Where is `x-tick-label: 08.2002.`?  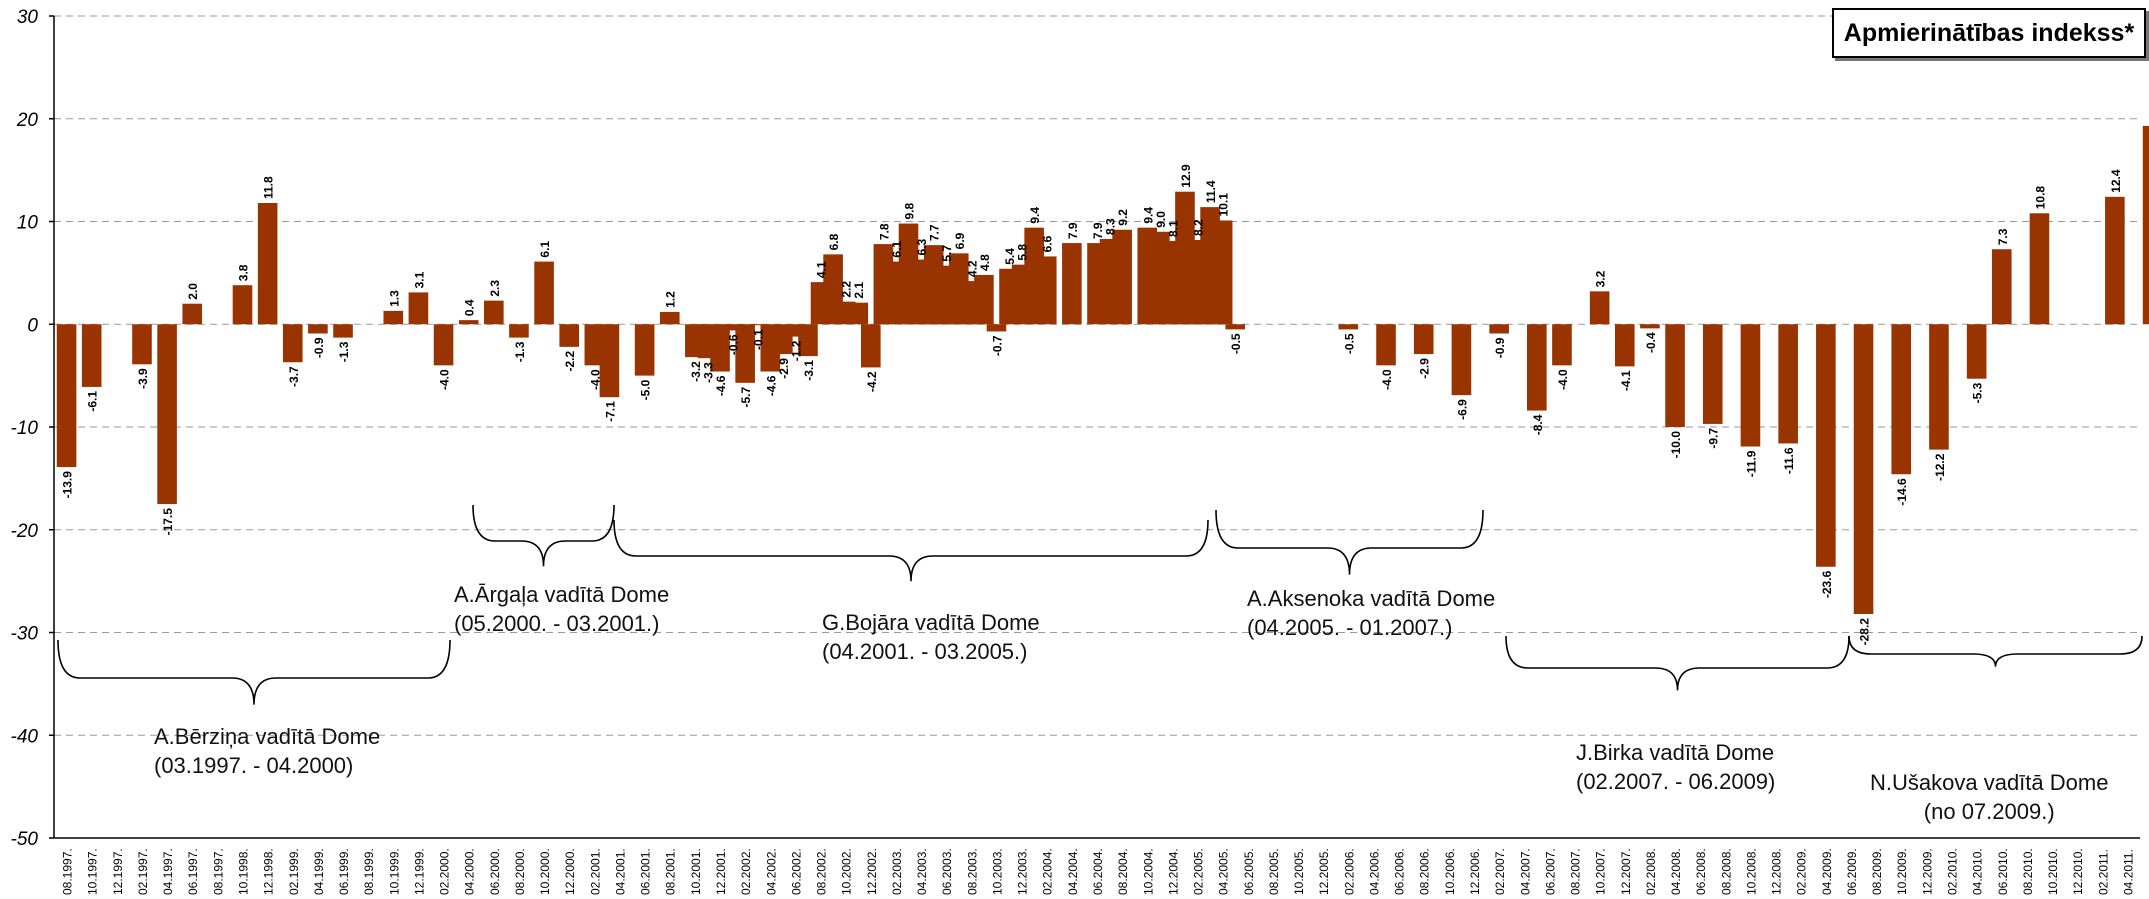
x-tick-label: 08.2002. is located at coordinates (822, 871).